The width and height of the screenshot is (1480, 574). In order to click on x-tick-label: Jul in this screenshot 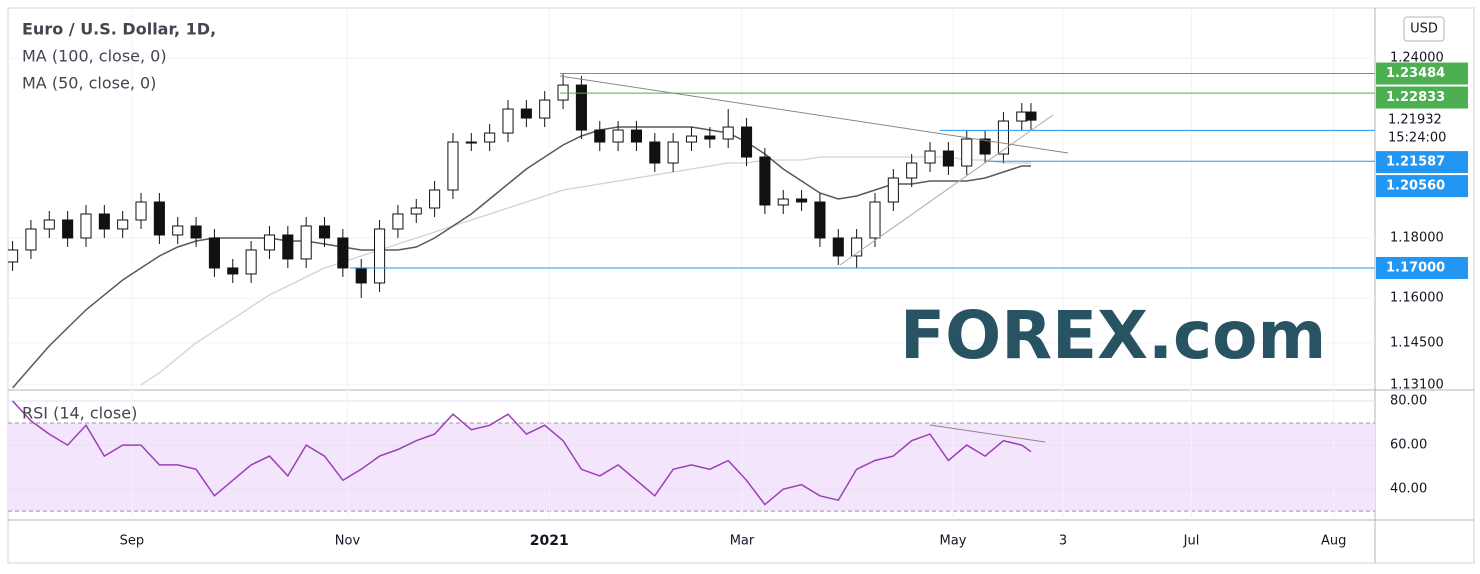, I will do `click(1191, 541)`.